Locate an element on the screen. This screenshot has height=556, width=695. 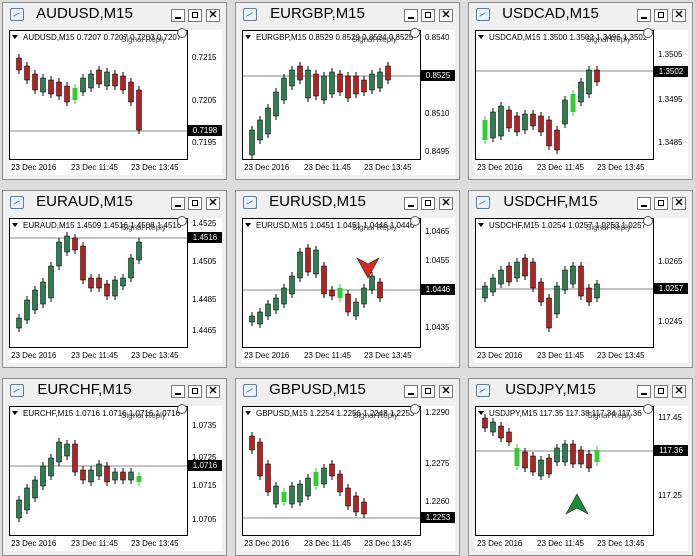
window-titlebar: GBPUSD,M15 ✕ is located at coordinates (347, 391).